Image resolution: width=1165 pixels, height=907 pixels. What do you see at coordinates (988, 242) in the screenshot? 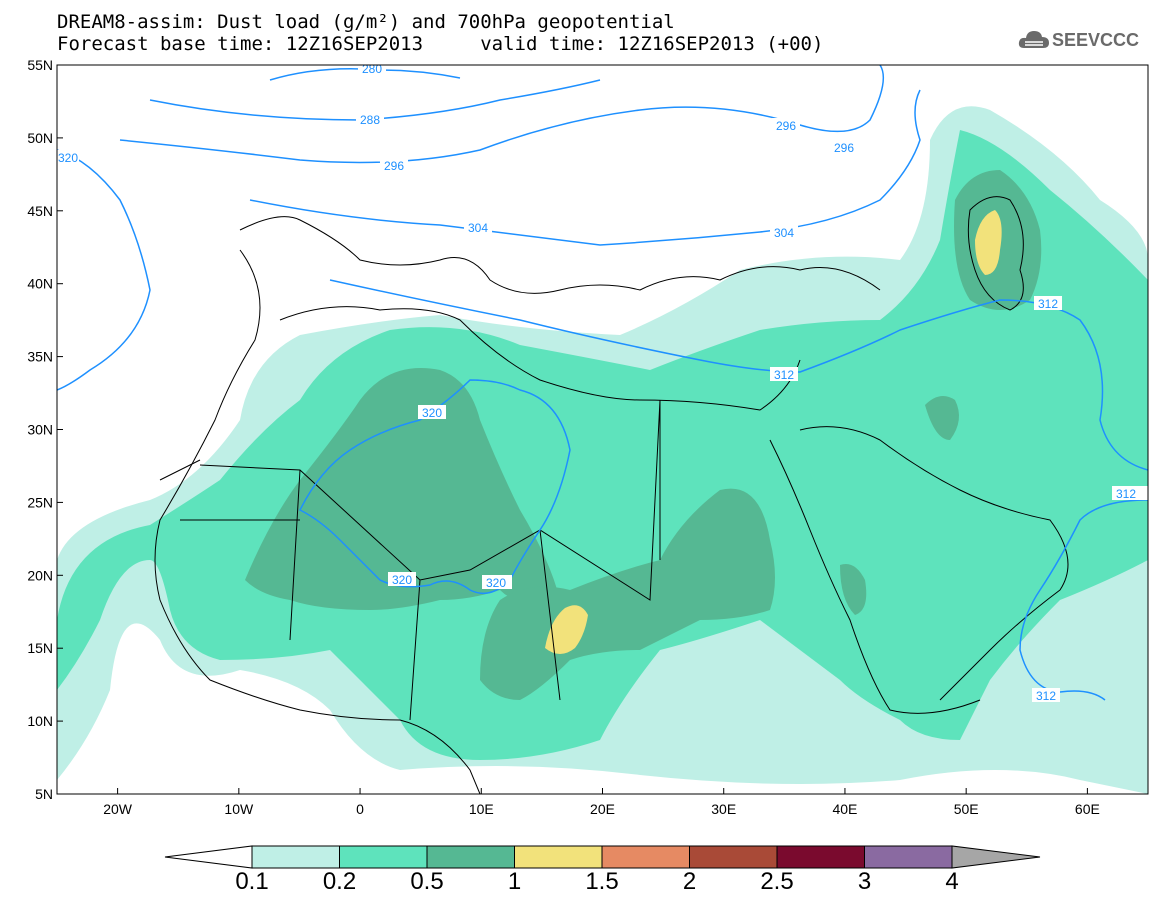
I see `dust-region-high-caspian` at bounding box center [988, 242].